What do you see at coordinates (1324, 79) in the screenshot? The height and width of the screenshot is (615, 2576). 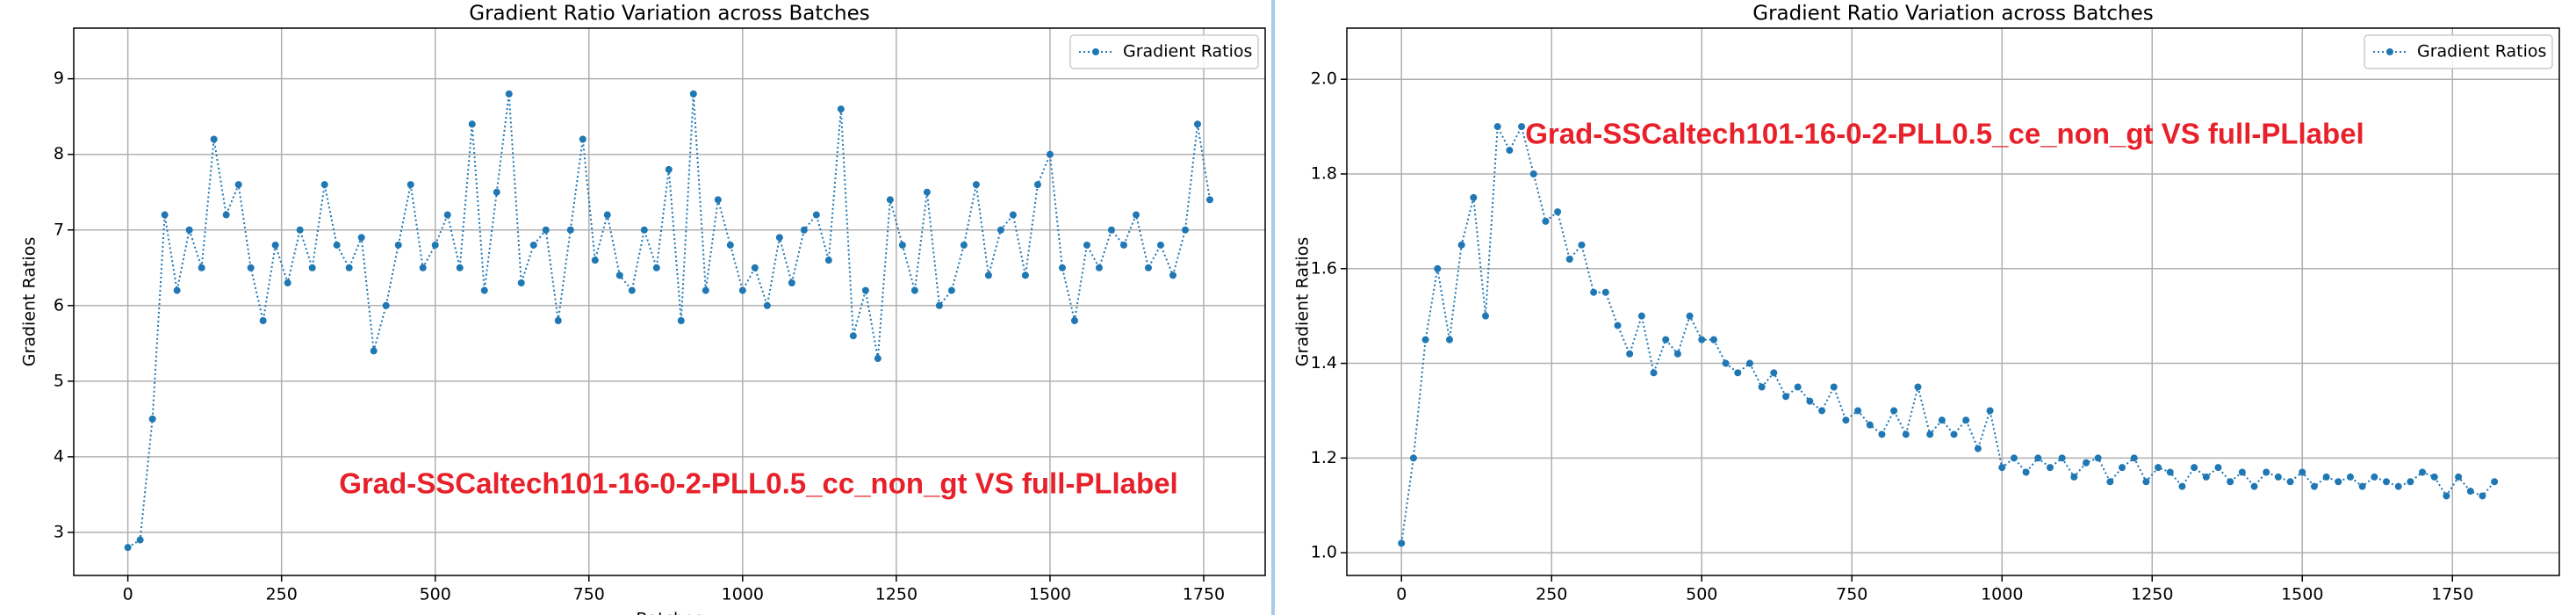 I see `y-tick-label: 2.0` at bounding box center [1324, 79].